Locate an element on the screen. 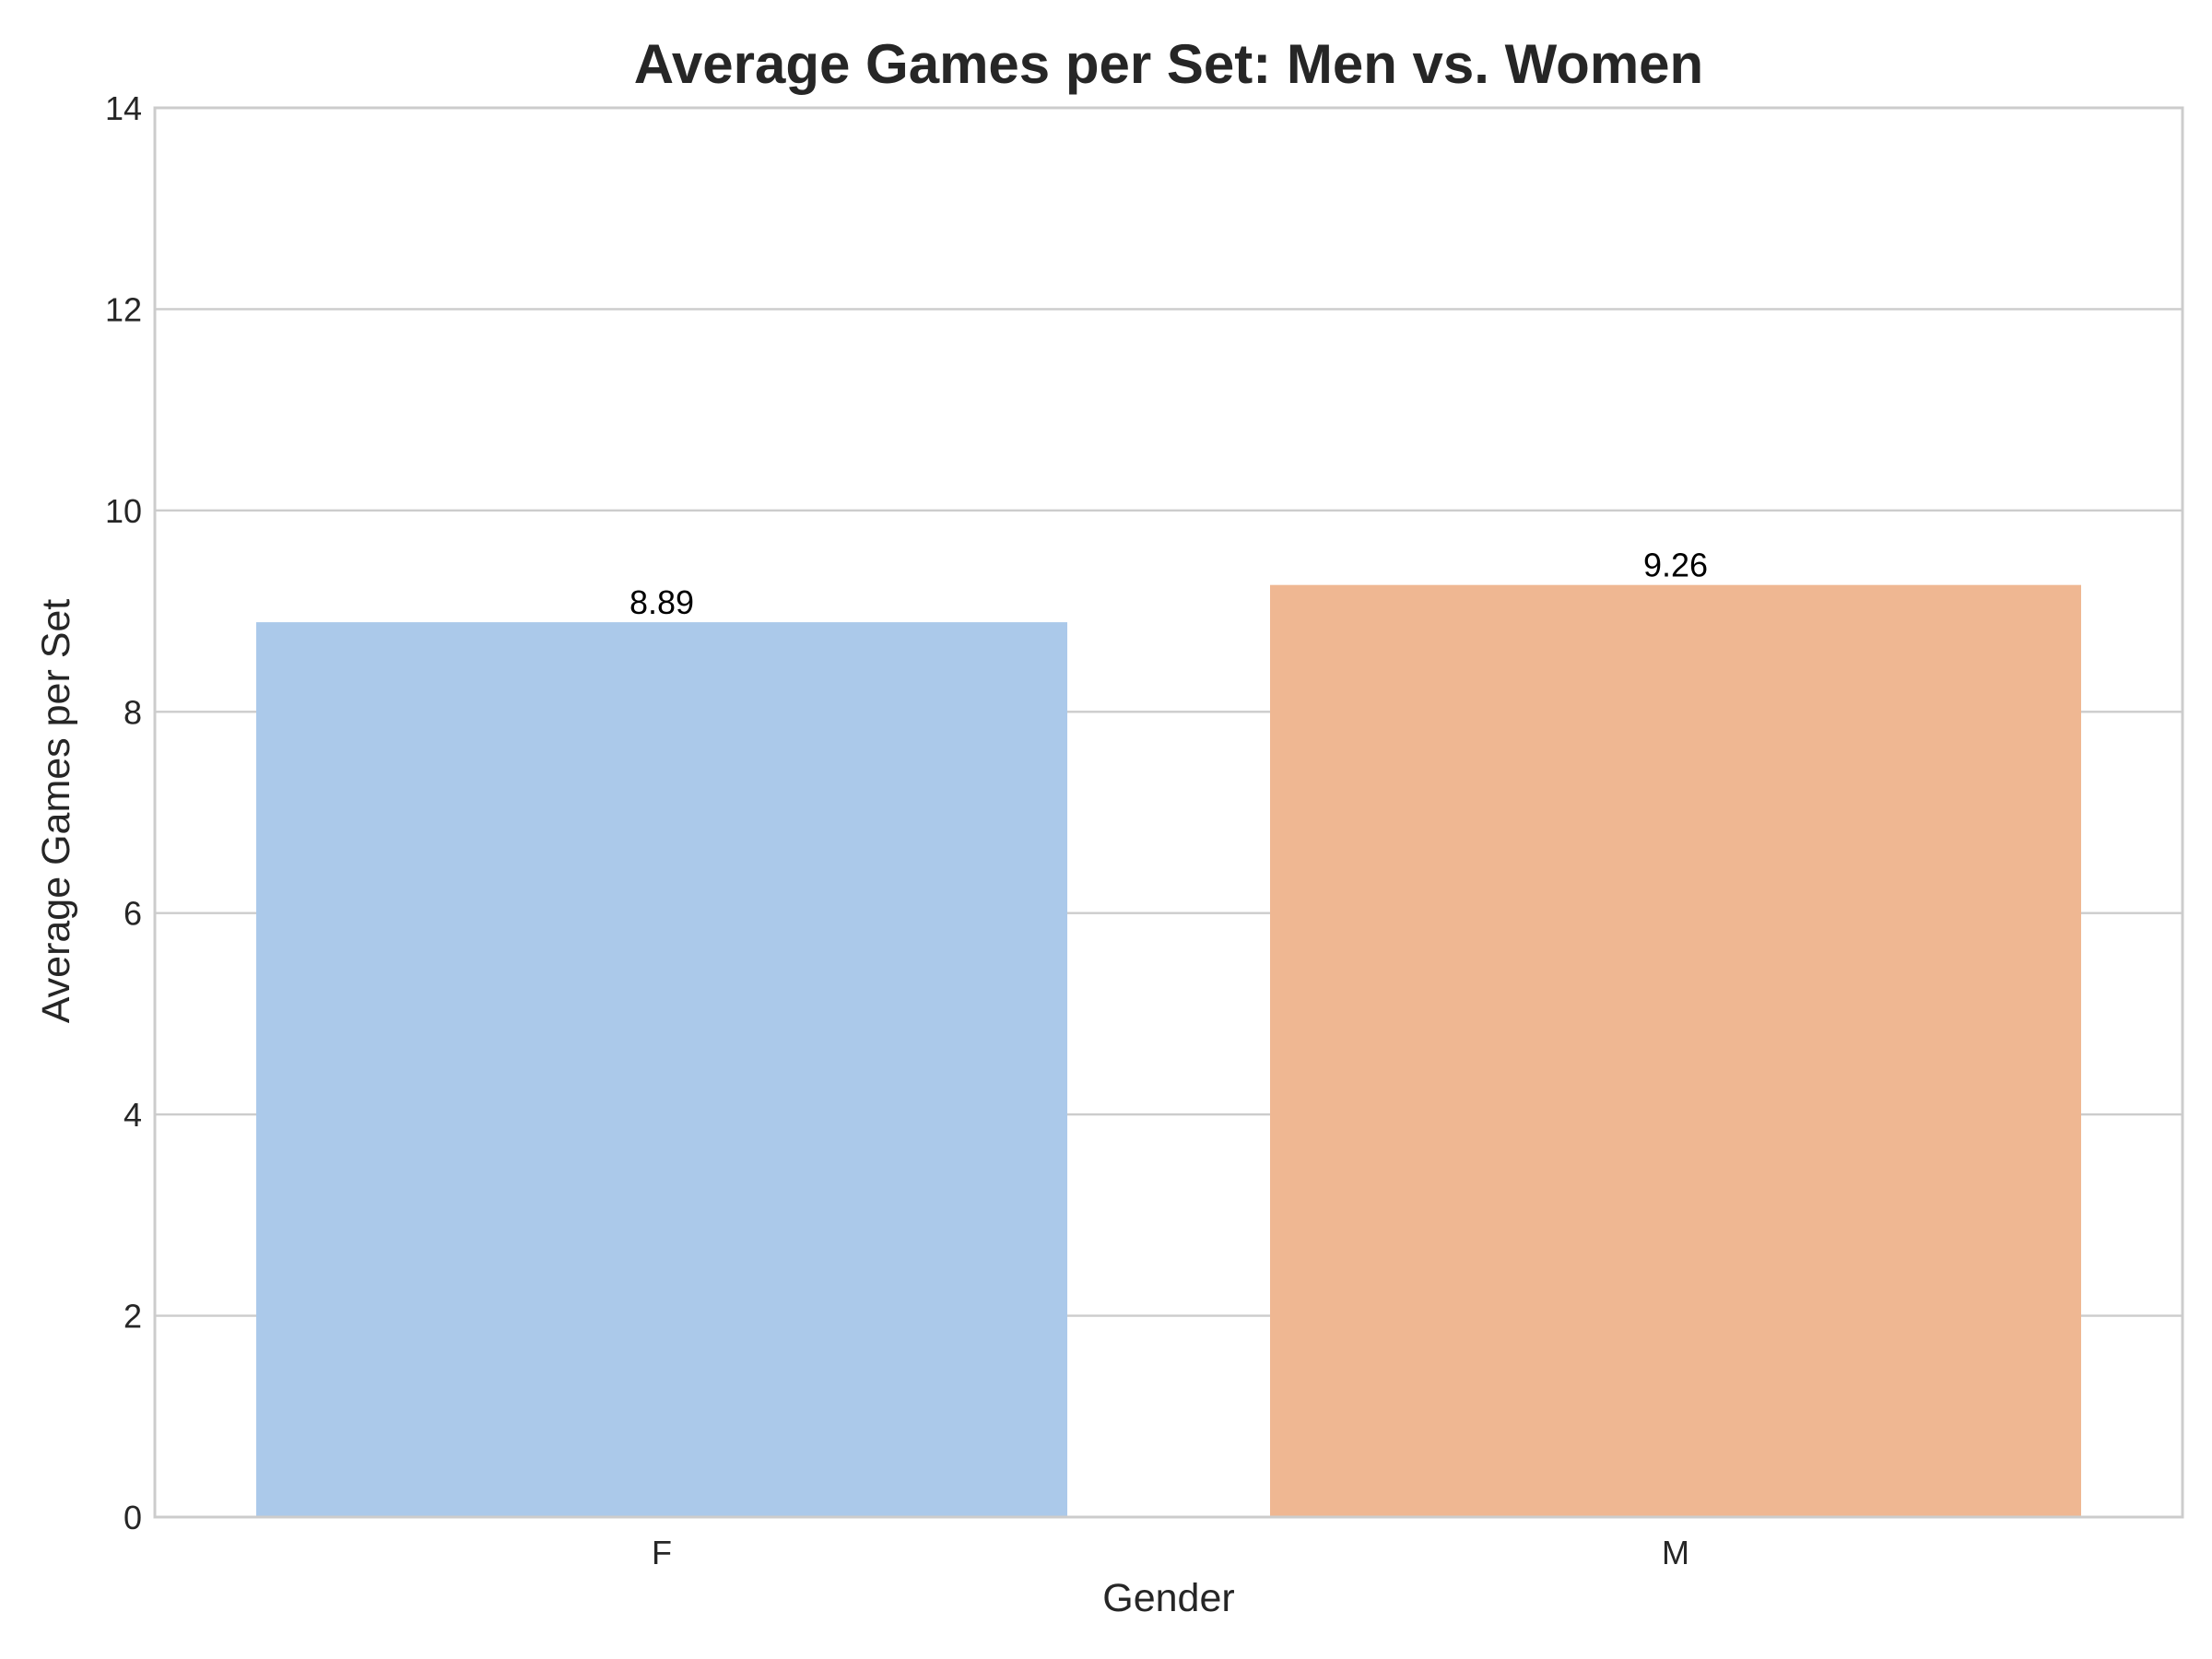 This screenshot has width=2212, height=1659. data-label-m: 9.26 is located at coordinates (1675, 565).